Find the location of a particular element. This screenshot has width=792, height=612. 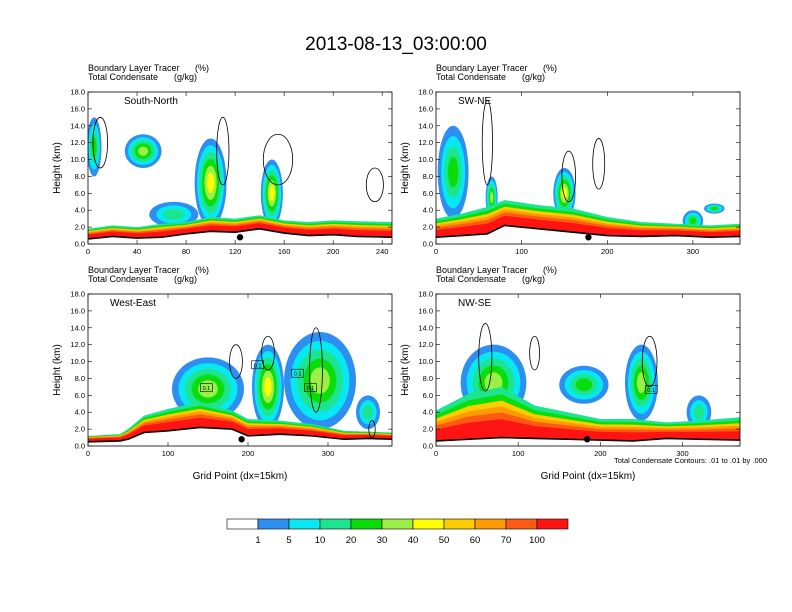

figure-title: 2013-08-13_03:00:00 is located at coordinates (396, 44).